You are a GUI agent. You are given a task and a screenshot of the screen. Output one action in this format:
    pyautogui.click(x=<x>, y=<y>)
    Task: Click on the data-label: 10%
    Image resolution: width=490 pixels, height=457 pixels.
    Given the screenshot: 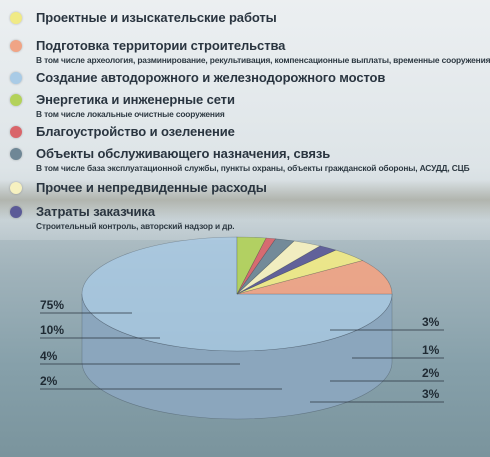 What is the action you would take?
    pyautogui.click(x=52, y=330)
    